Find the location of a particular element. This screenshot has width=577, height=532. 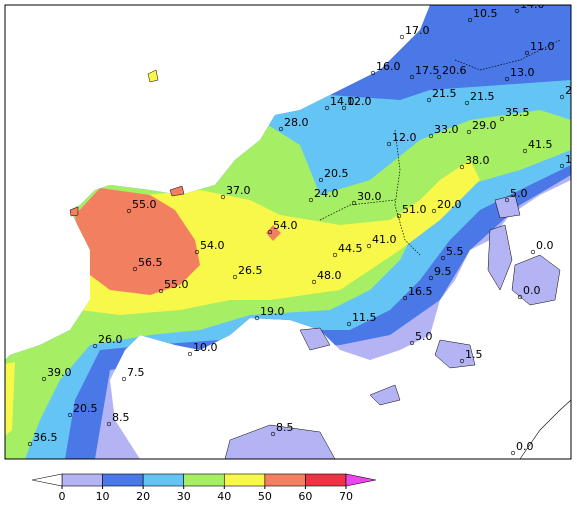

station-value: 7.5 is located at coordinates (136, 372).